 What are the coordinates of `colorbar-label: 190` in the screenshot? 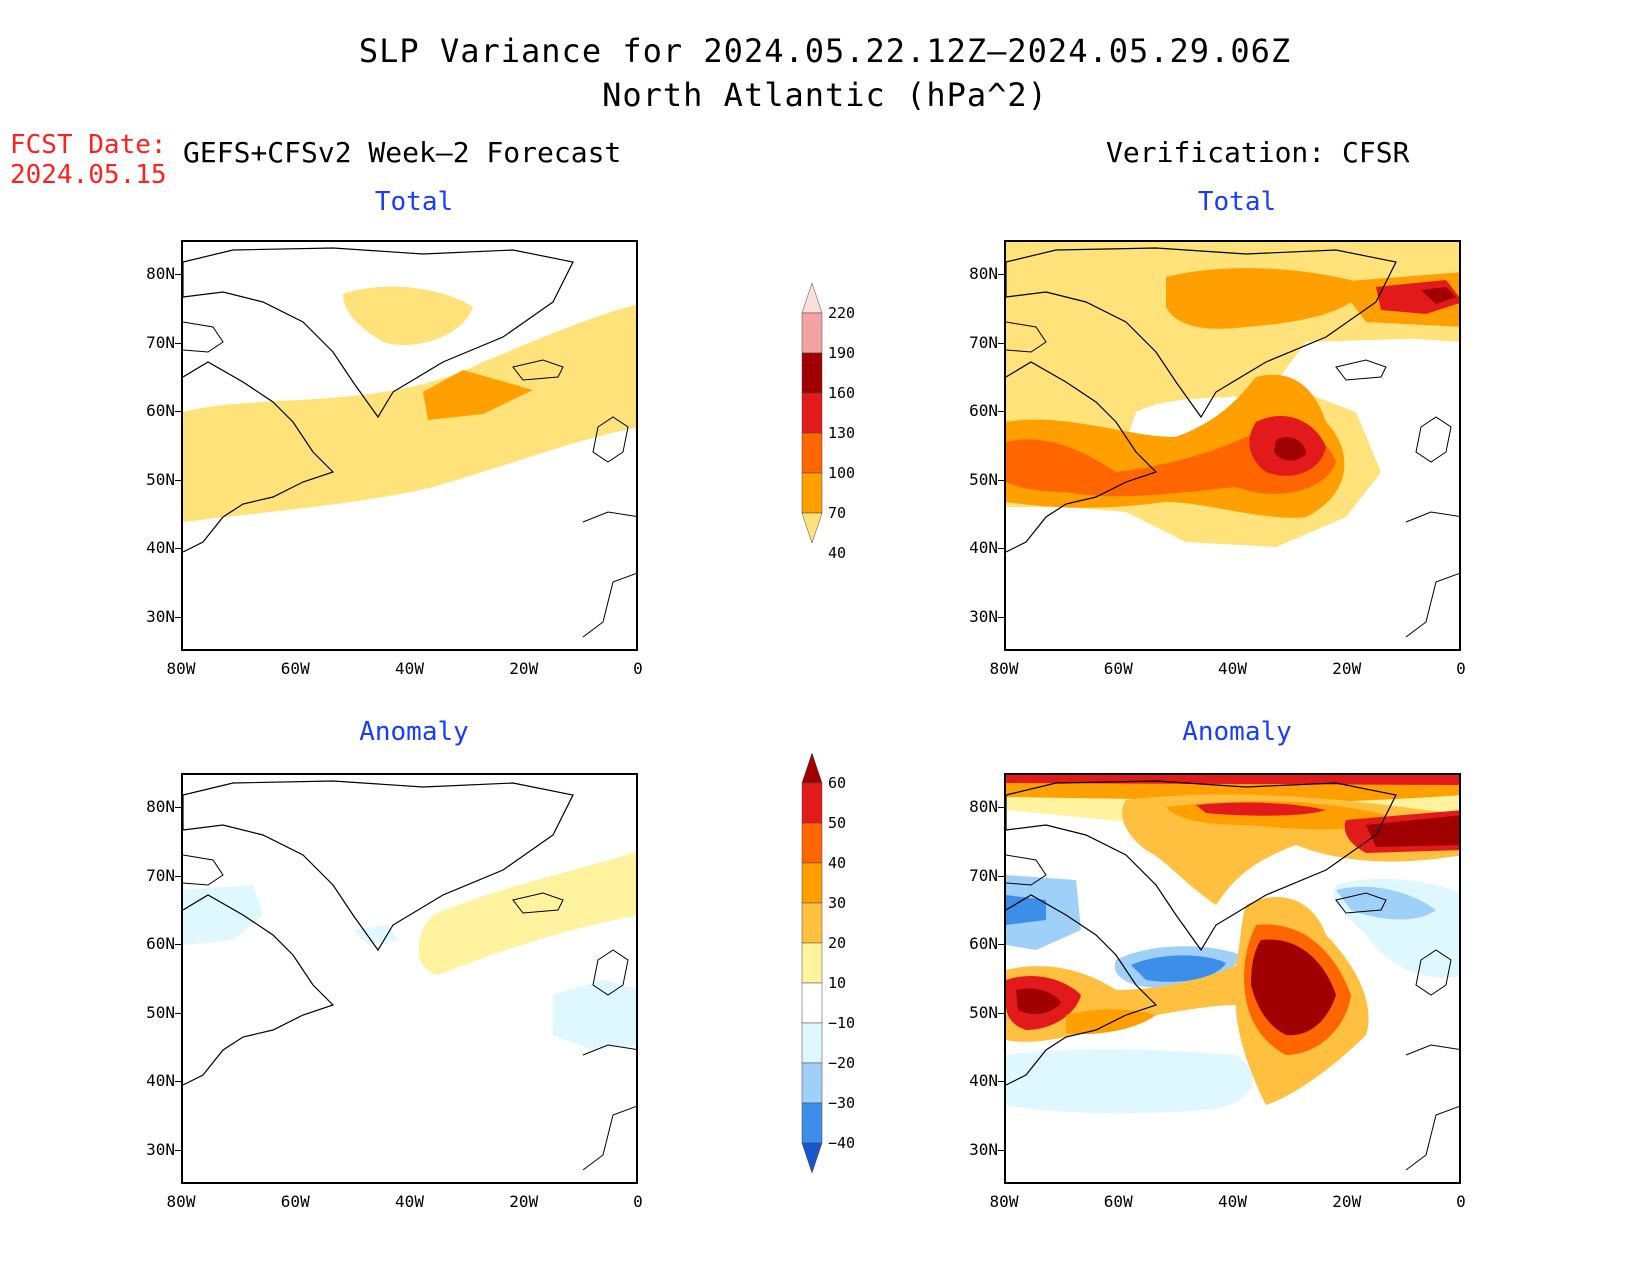 It's located at (842, 353).